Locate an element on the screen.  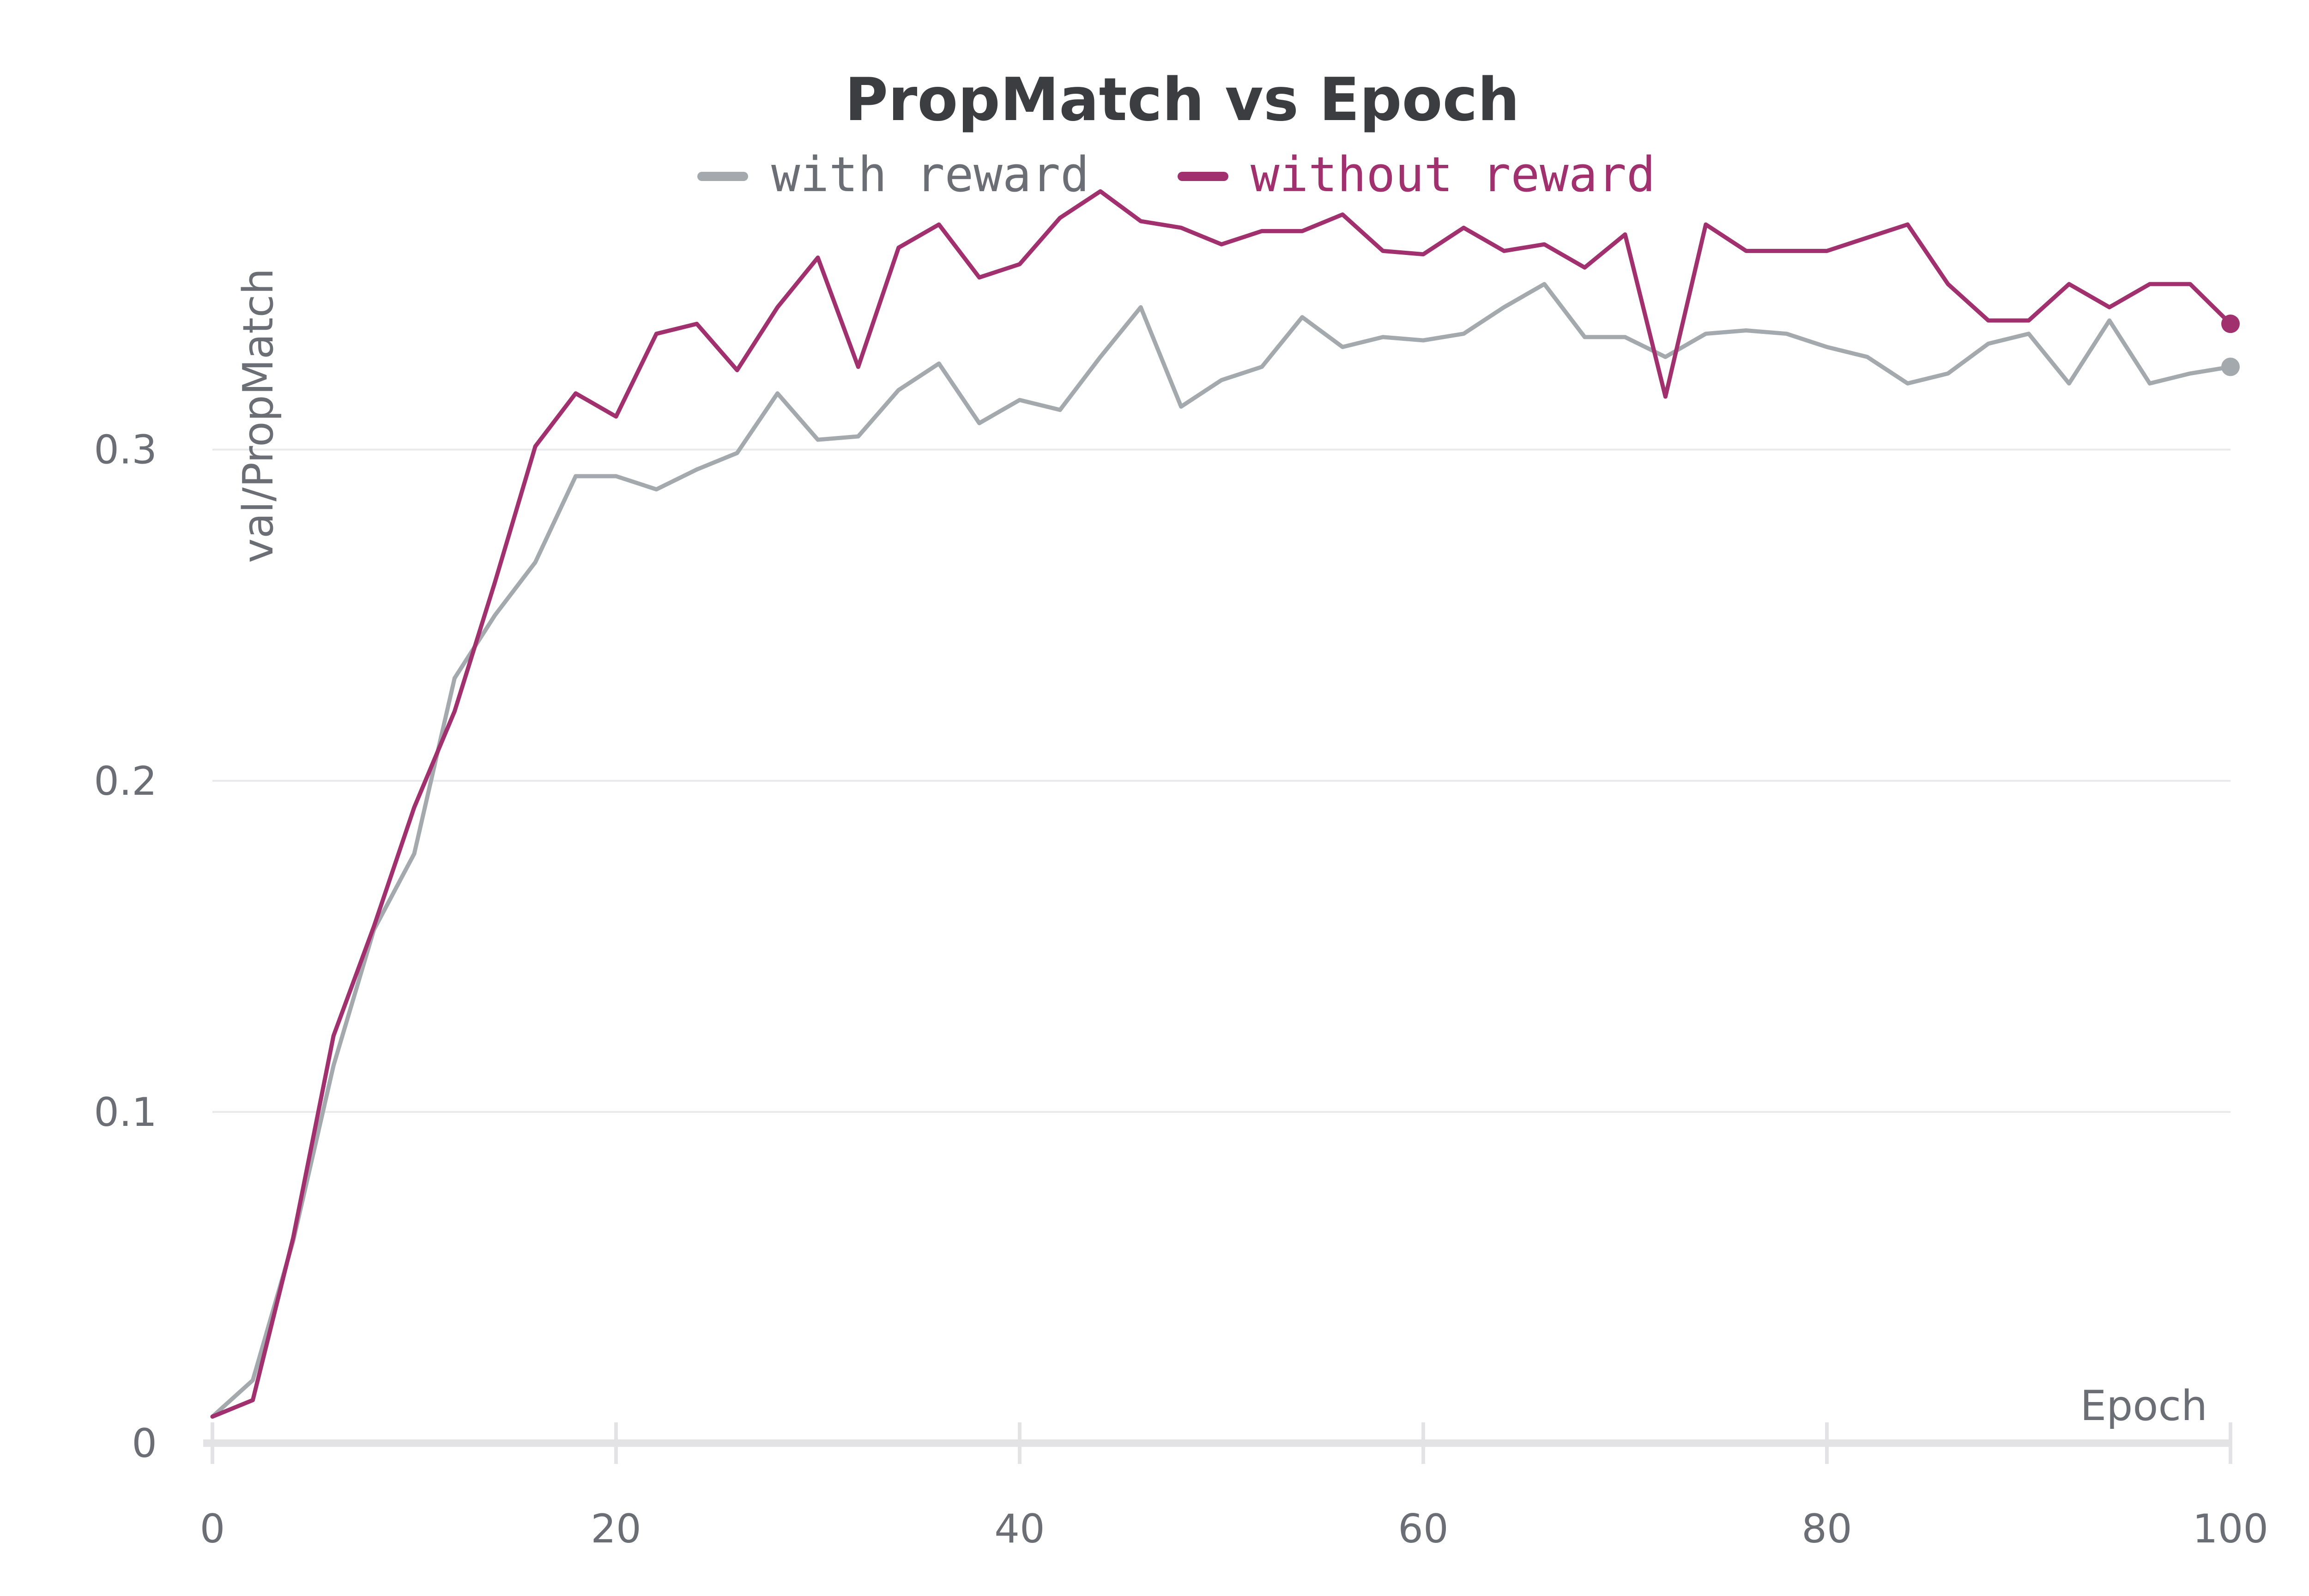
x-tick-label: 0 is located at coordinates (212, 1529).